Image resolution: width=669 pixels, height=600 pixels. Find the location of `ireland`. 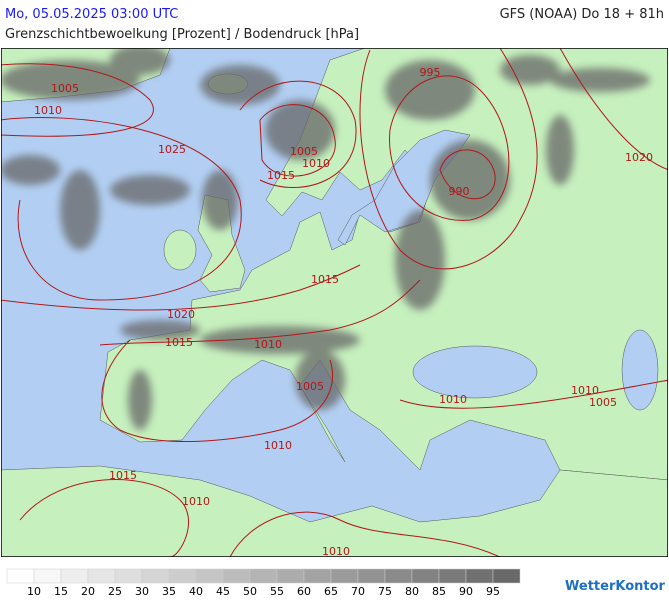

ireland is located at coordinates (180, 250).